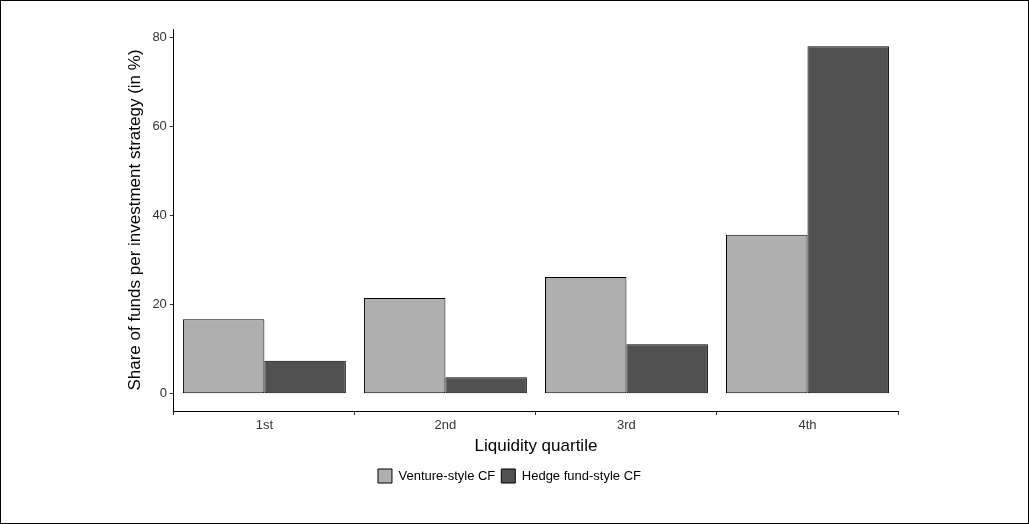 The image size is (1029, 524). What do you see at coordinates (807, 425) in the screenshot?
I see `x-tick-label: 4th` at bounding box center [807, 425].